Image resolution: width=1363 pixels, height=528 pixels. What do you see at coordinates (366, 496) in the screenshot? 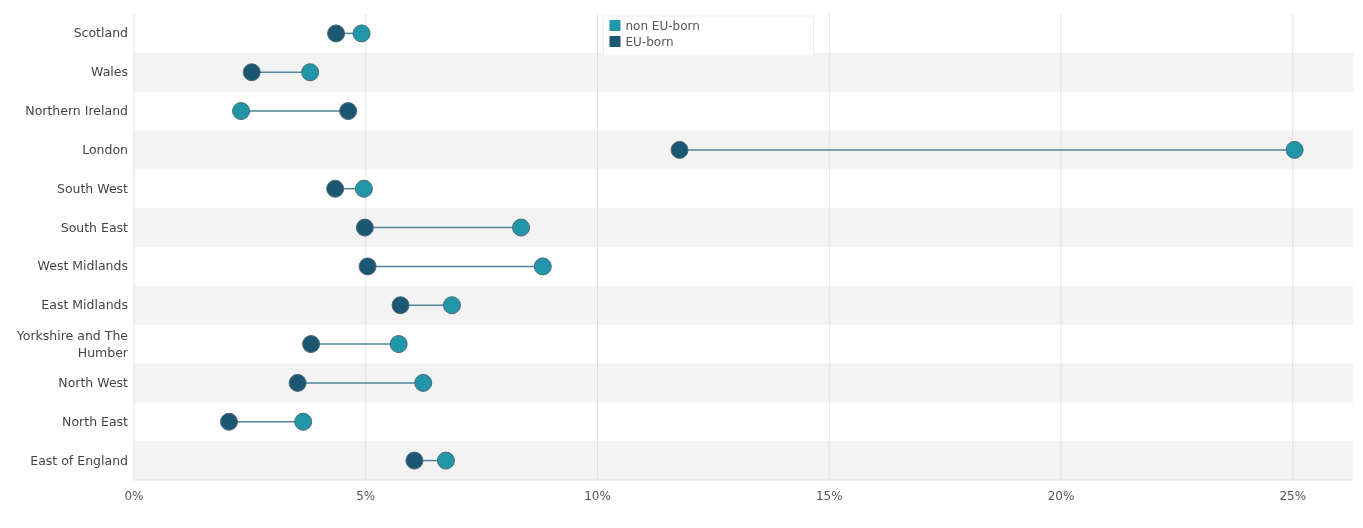
I see `x-tick-label: 5%` at bounding box center [366, 496].